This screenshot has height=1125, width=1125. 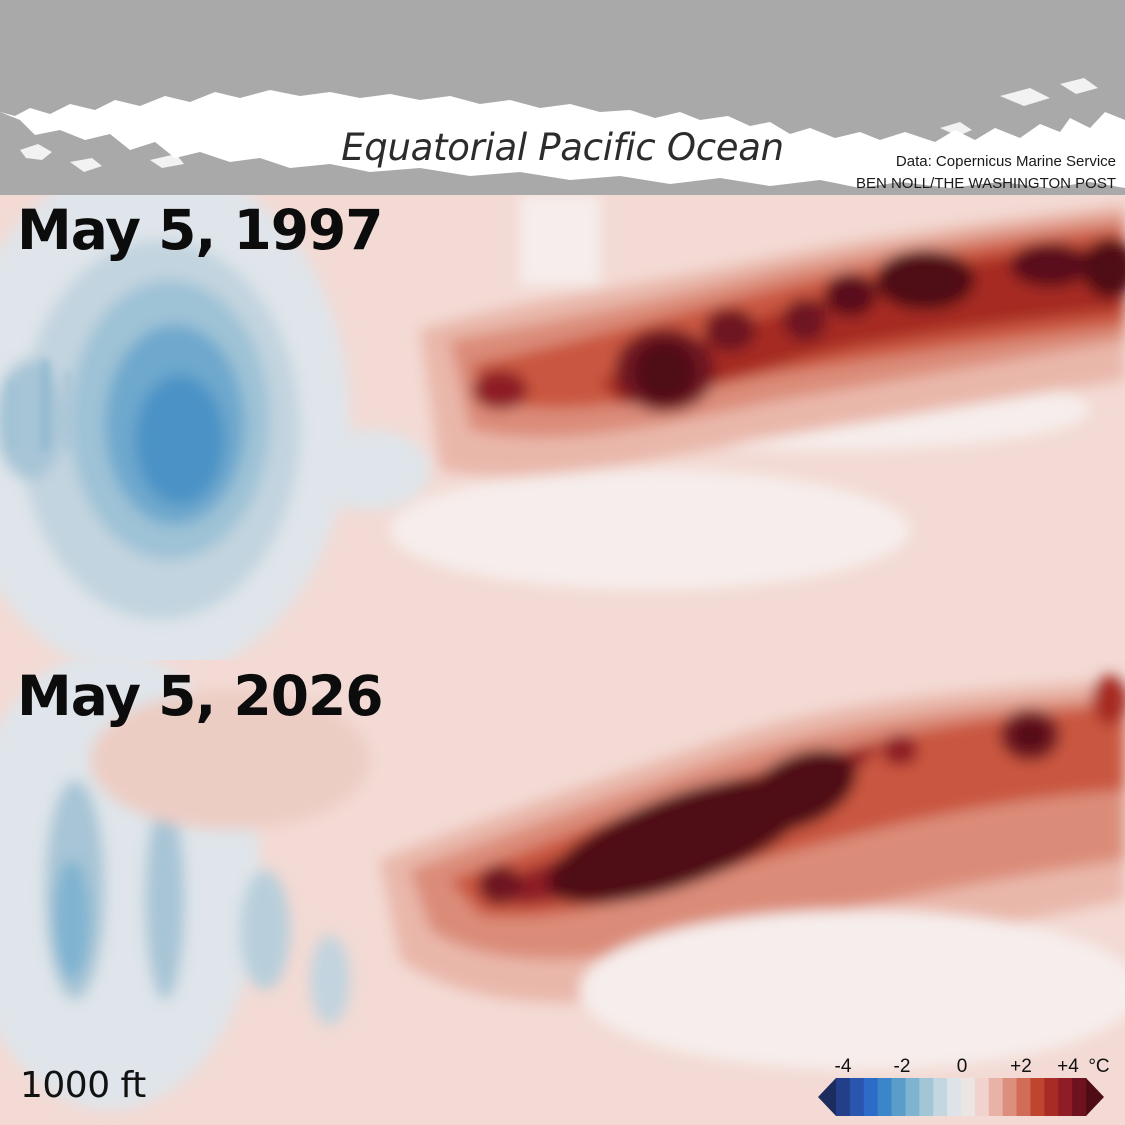 I want to click on legend-tick-label: 0, so click(x=962, y=1066).